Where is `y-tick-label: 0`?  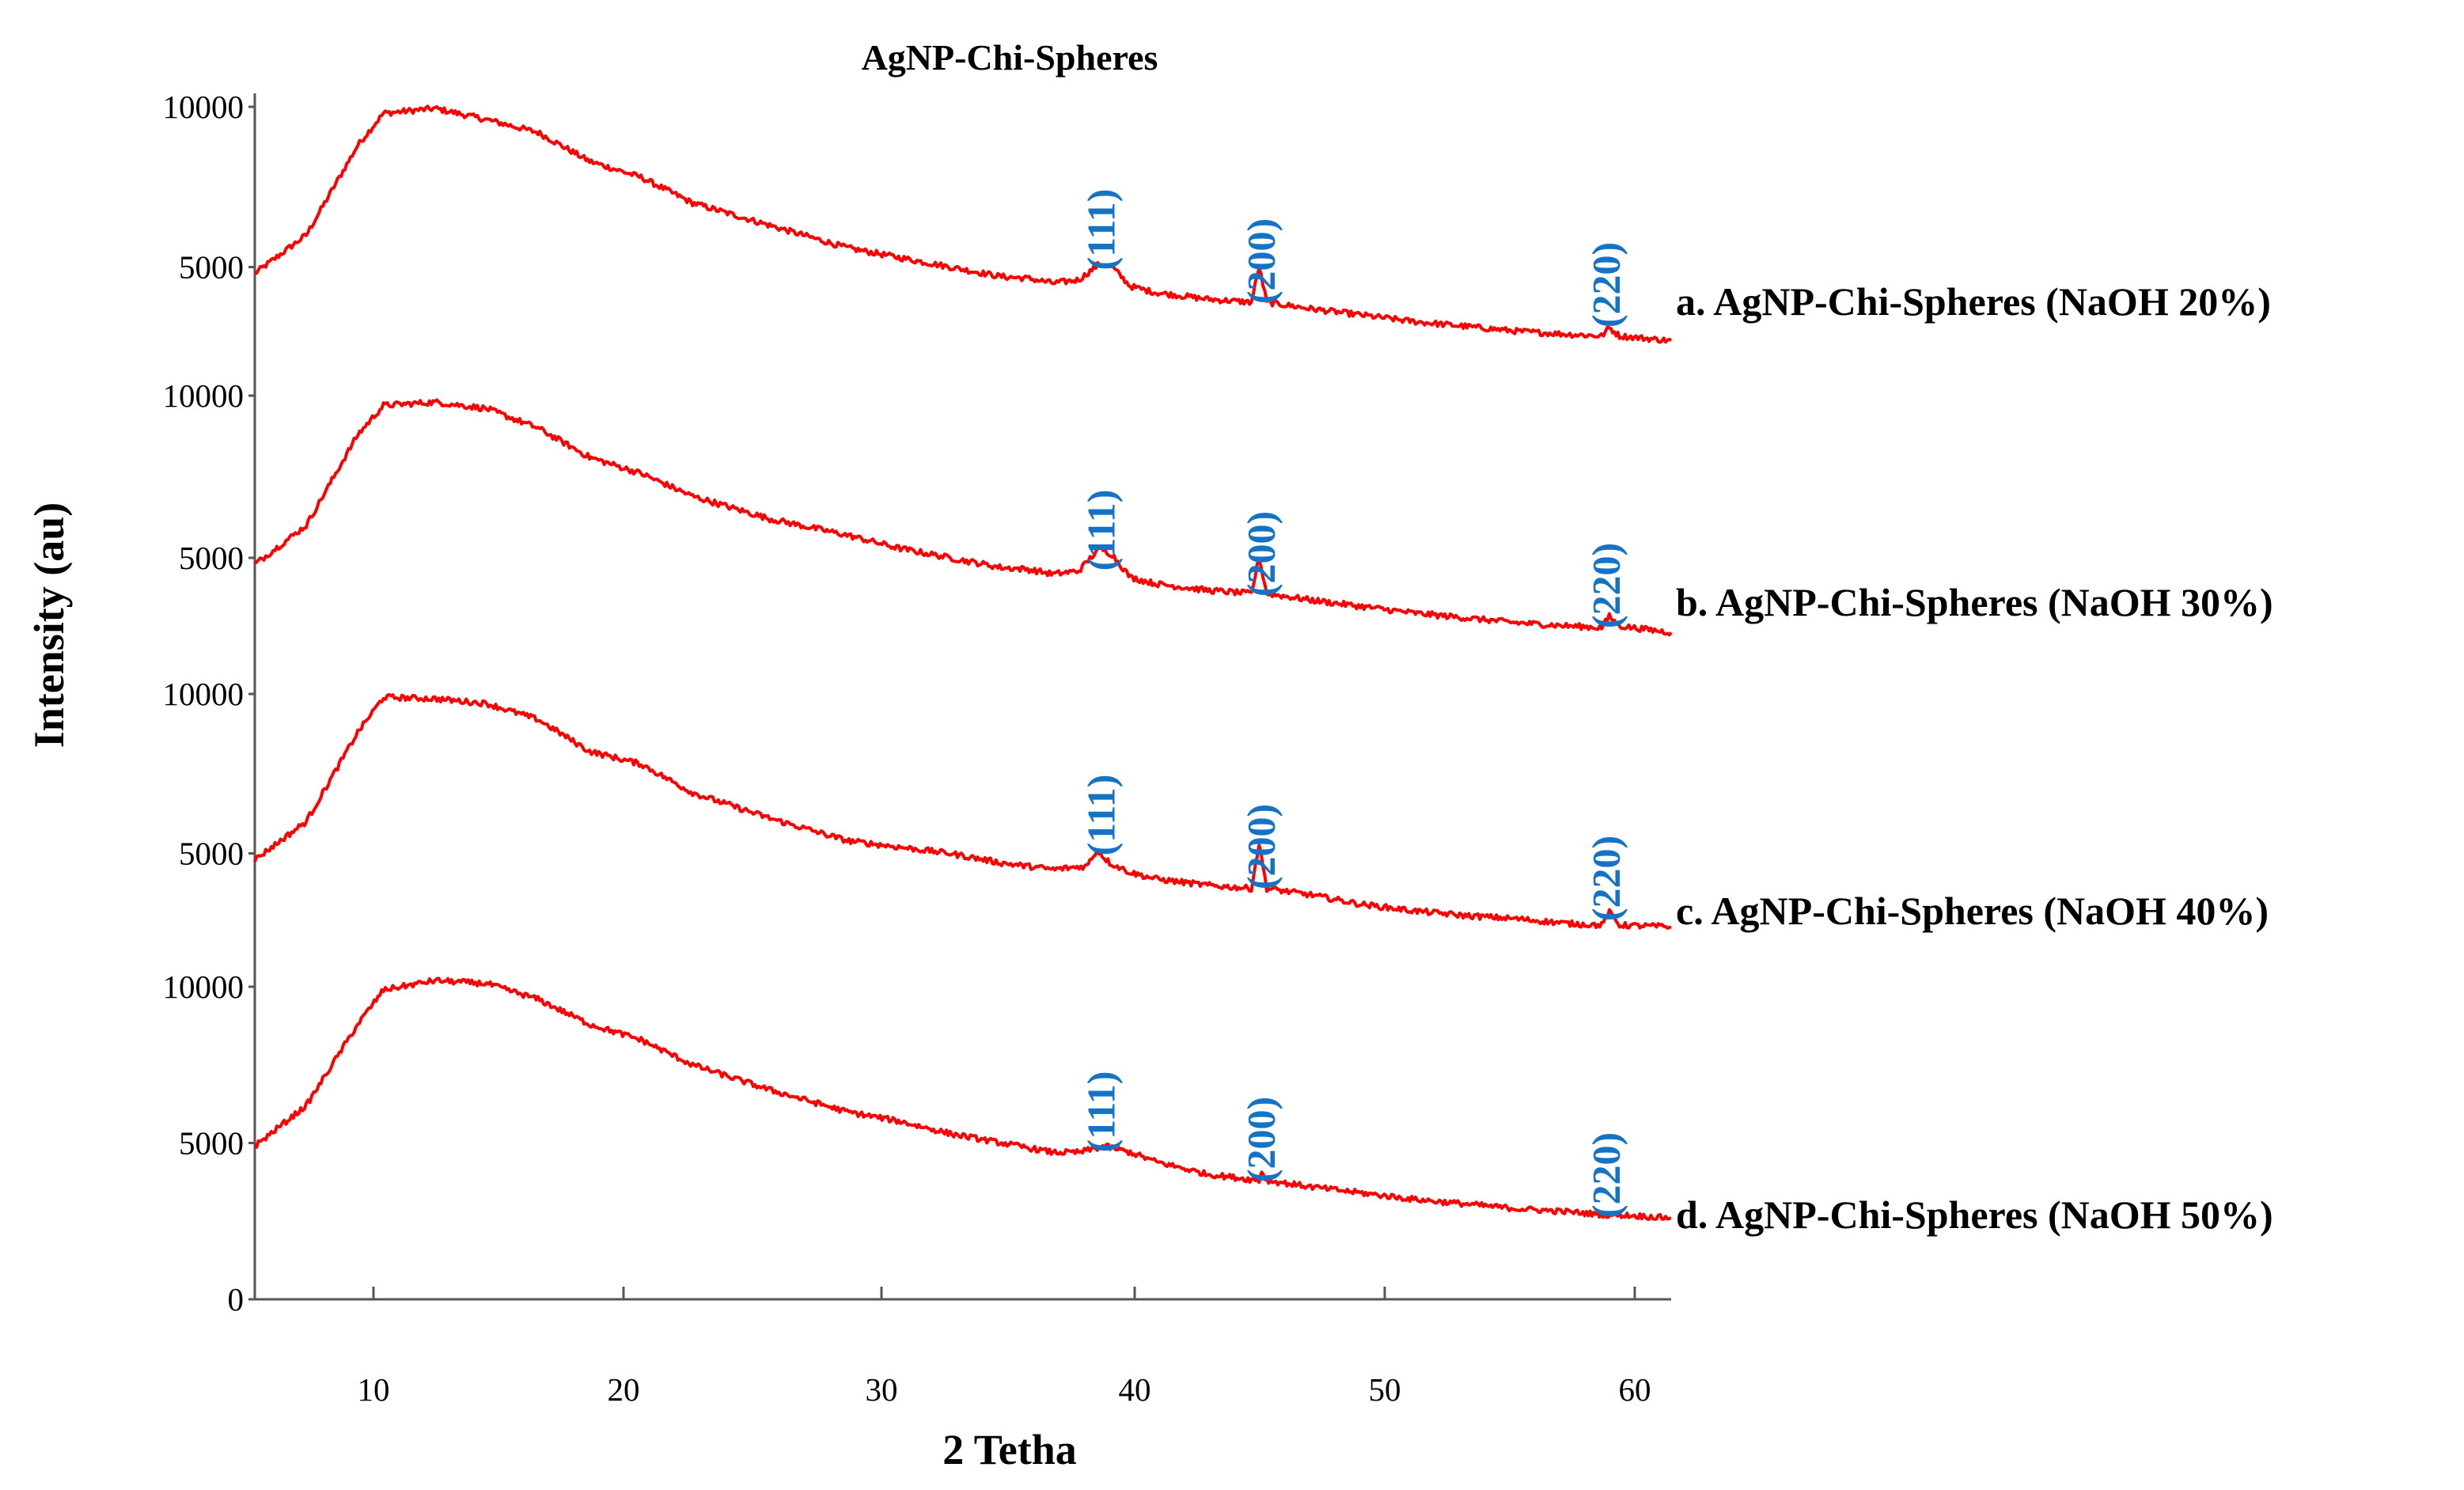 y-tick-label: 0 is located at coordinates (236, 1299).